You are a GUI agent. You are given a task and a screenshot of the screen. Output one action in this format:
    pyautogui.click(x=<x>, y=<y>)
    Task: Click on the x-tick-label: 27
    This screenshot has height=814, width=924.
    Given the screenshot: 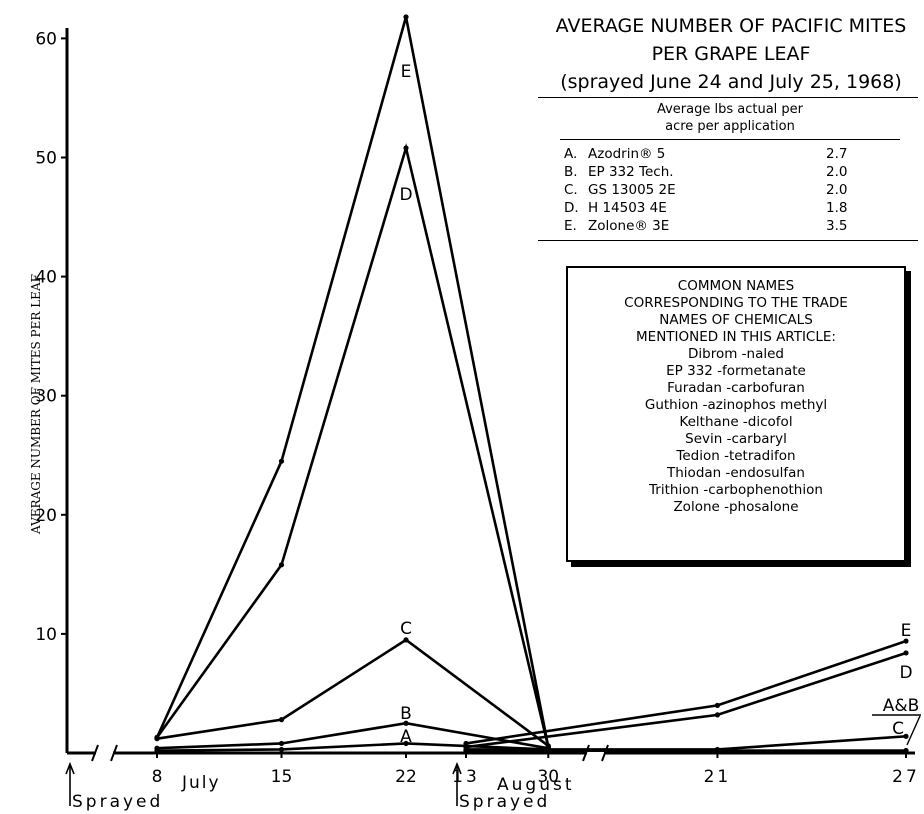 What is the action you would take?
    pyautogui.click(x=906, y=777)
    